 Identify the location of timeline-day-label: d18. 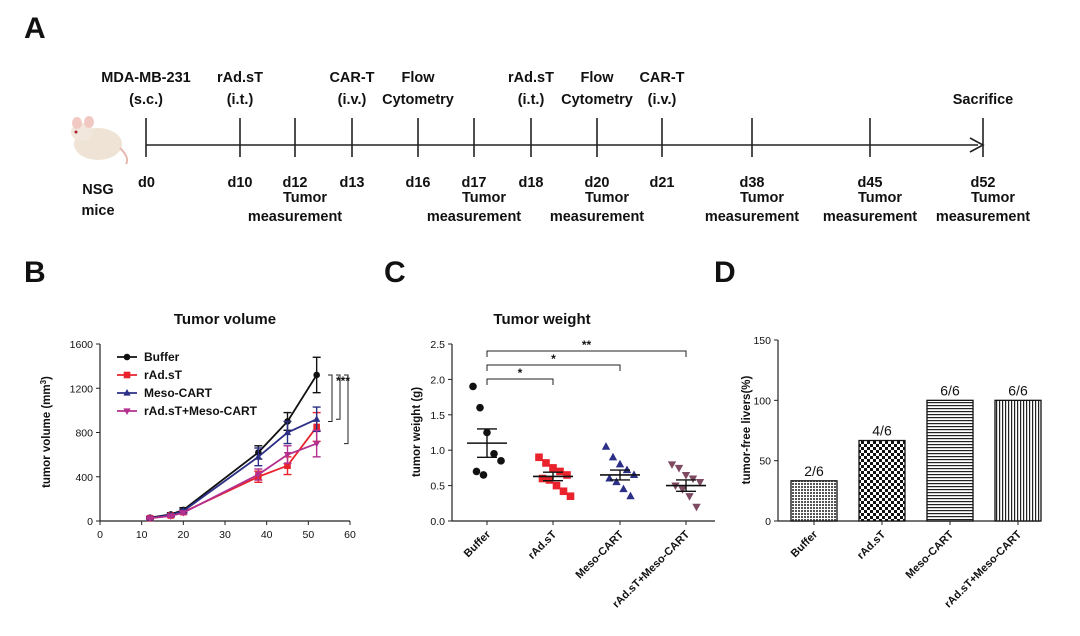
(531, 183).